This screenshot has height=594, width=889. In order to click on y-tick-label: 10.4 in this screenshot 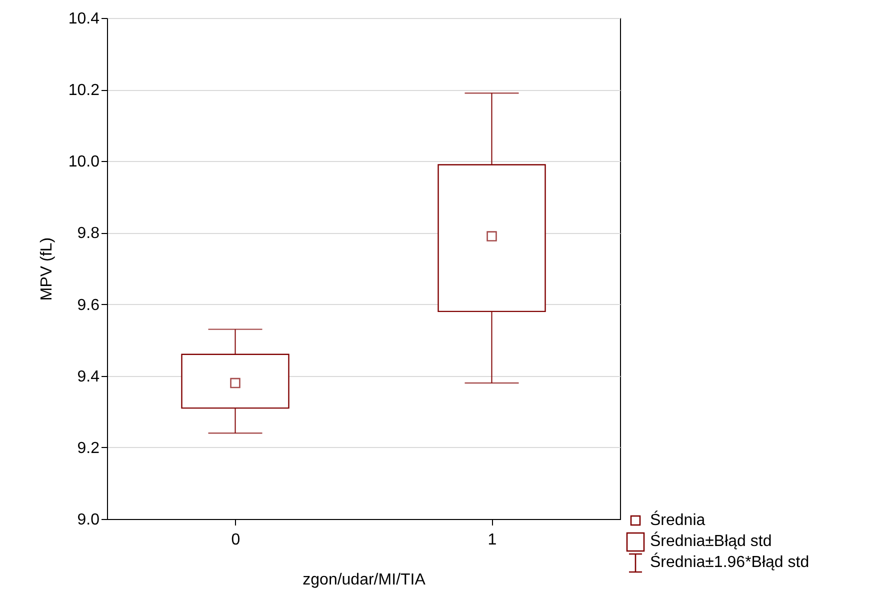, I will do `click(84, 19)`.